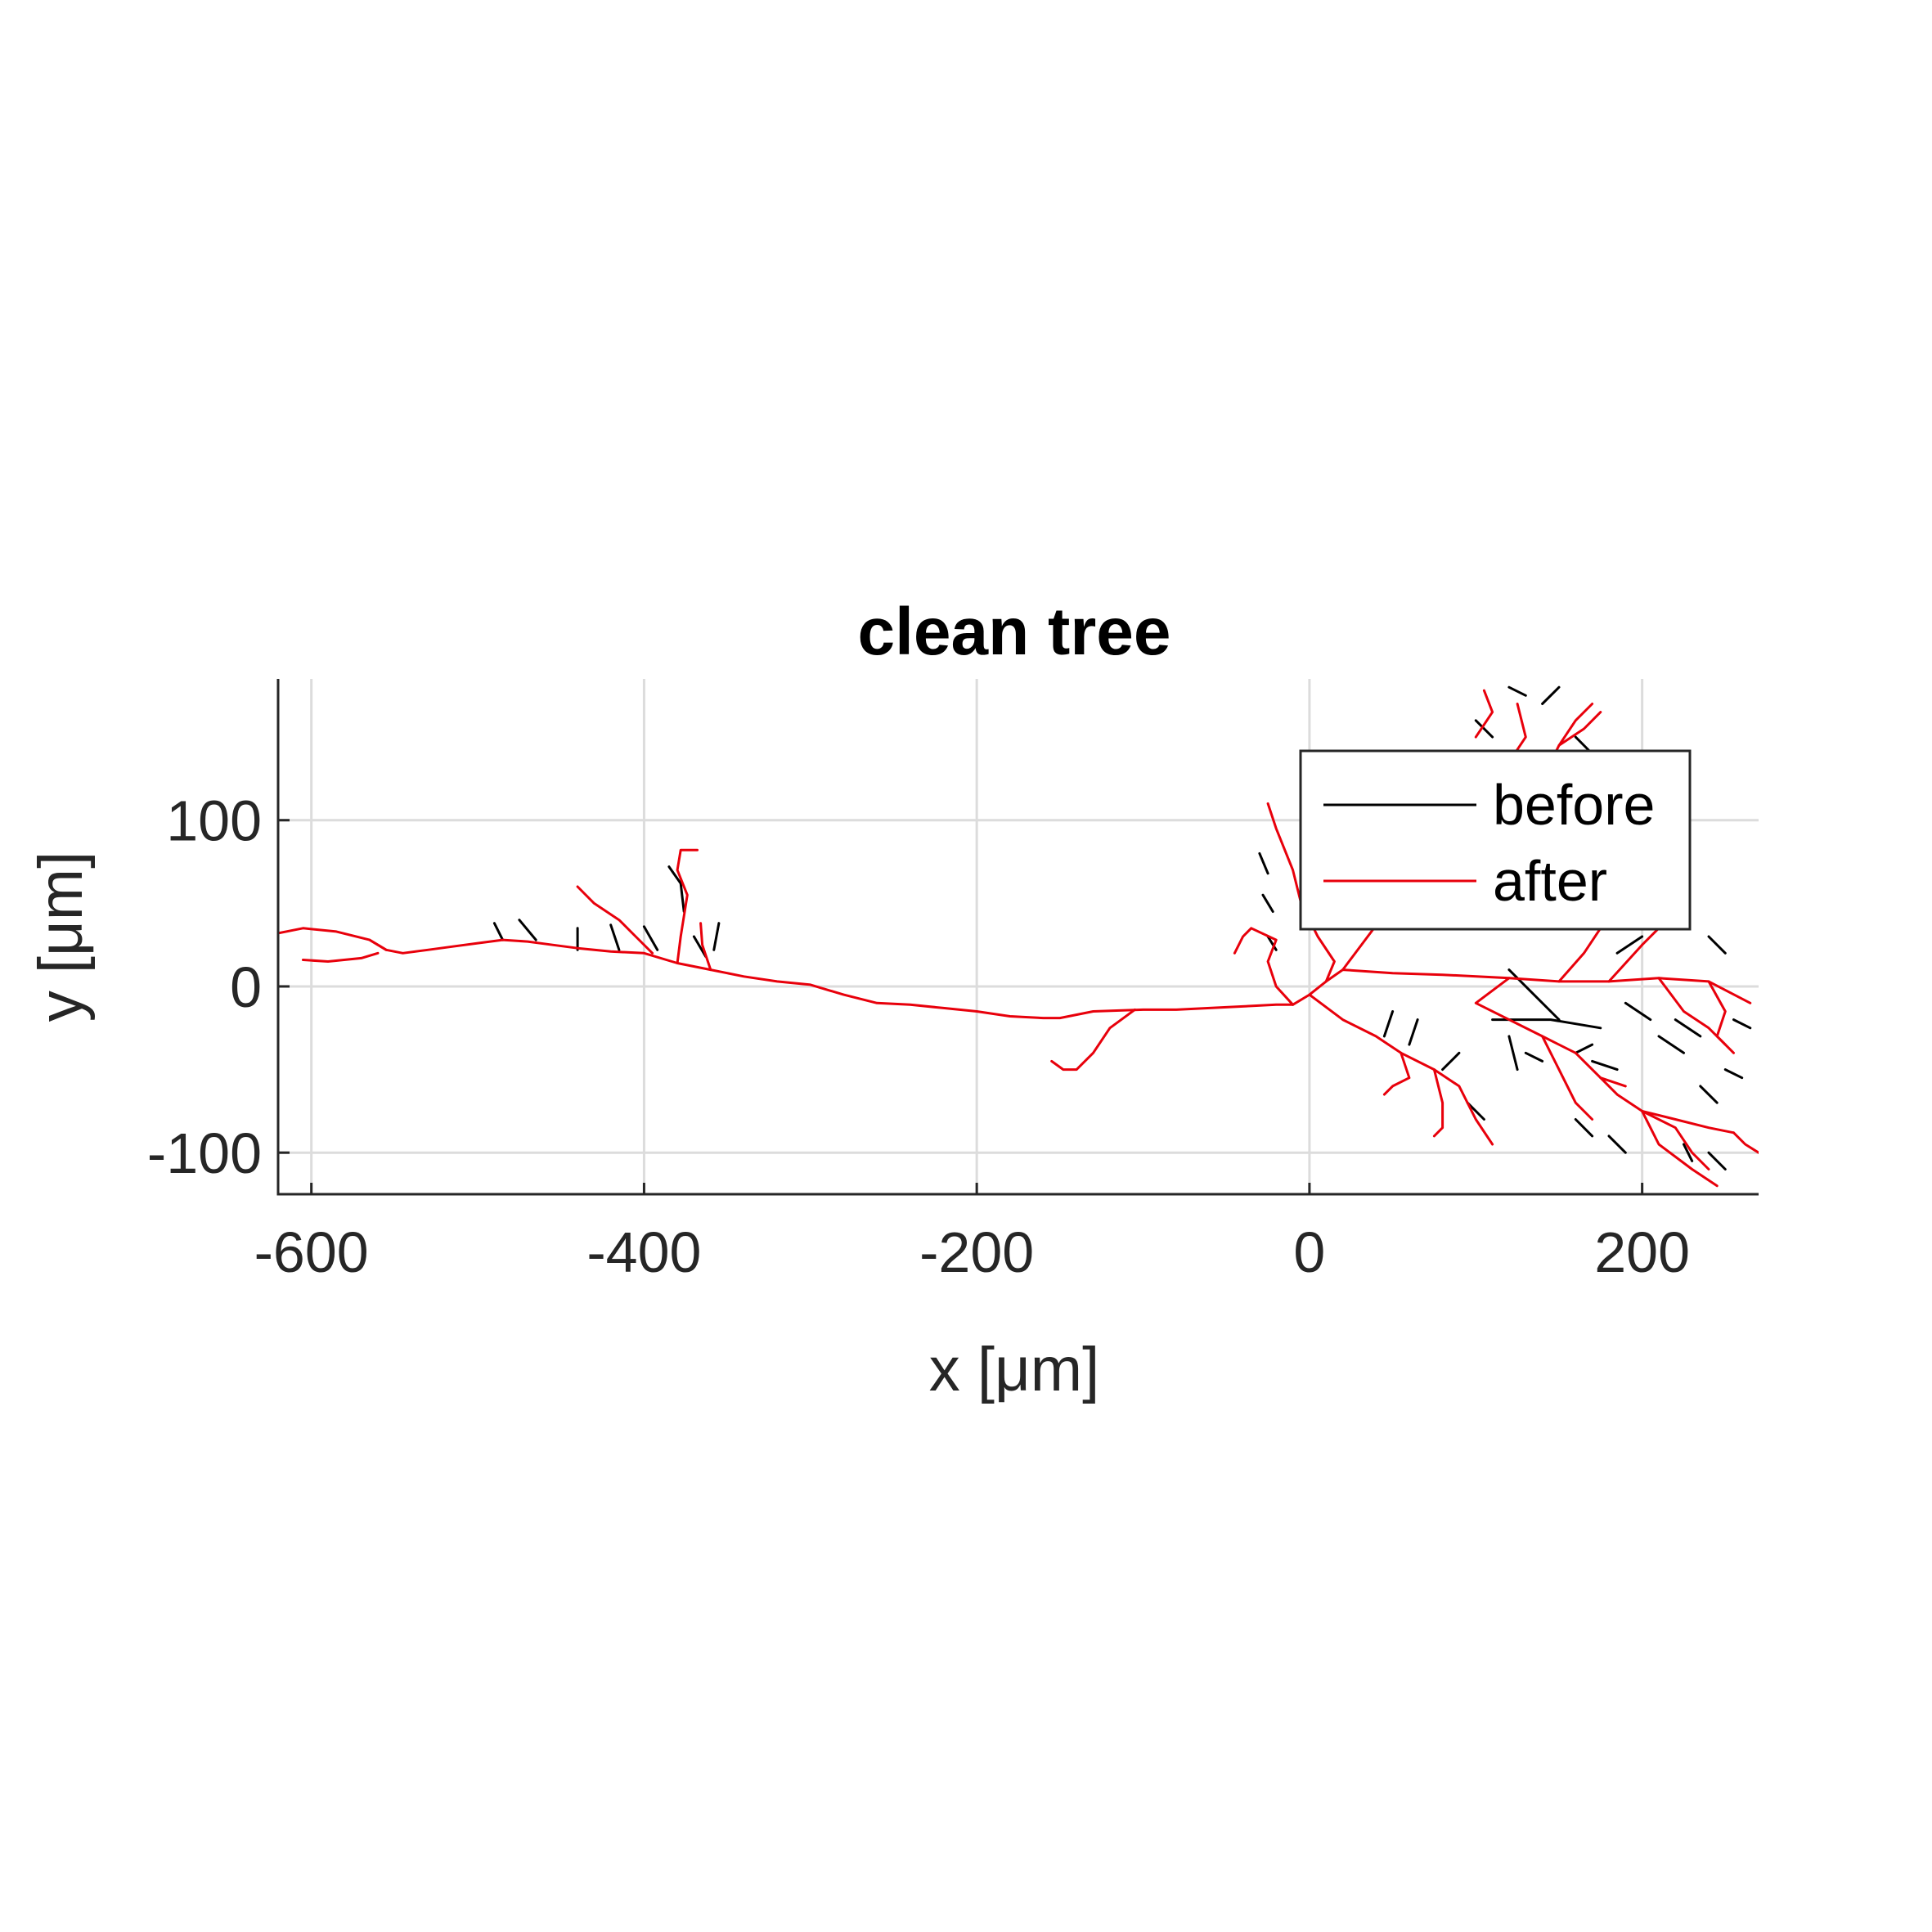 Image resolution: width=1932 pixels, height=1932 pixels. I want to click on y-tick-label: 0, so click(246, 987).